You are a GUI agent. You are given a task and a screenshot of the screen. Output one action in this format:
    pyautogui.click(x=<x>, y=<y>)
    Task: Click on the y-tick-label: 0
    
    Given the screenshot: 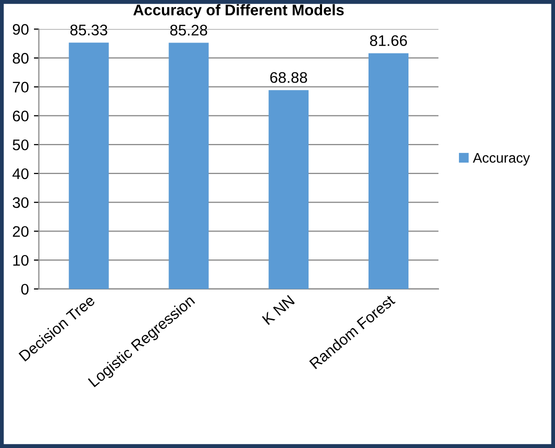 What is the action you would take?
    pyautogui.click(x=25, y=289)
    